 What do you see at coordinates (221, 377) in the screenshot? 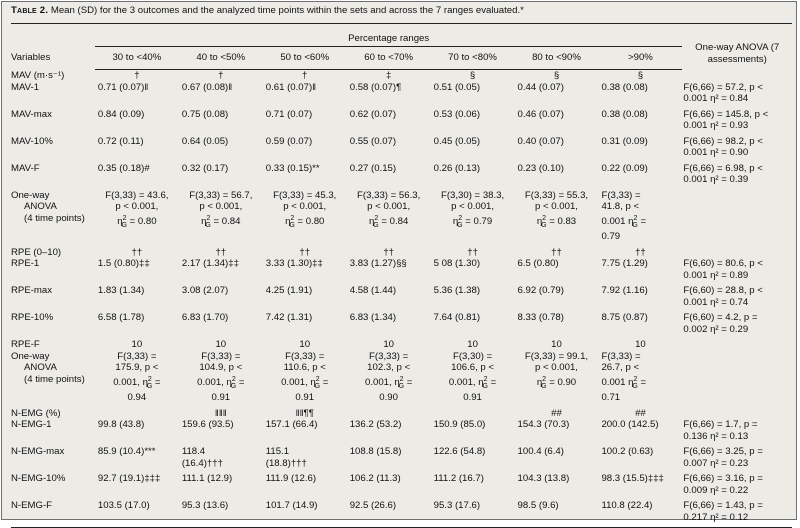
I see `anova-4tp-cell: F(3,33) = 104.9, p <0.001, η2G = 0.91` at bounding box center [221, 377].